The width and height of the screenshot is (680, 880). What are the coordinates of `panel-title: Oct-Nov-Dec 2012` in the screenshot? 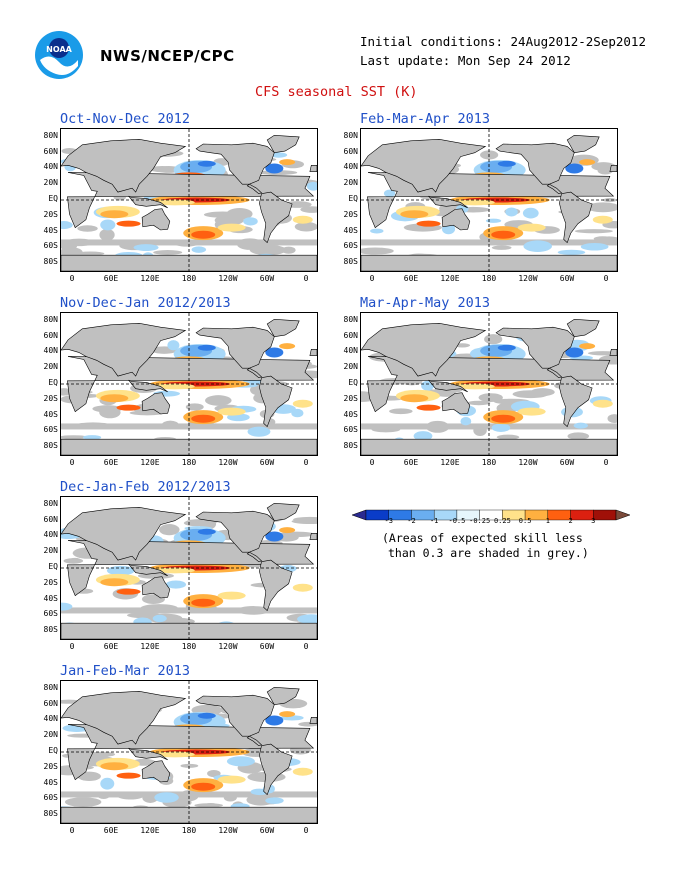 It's located at (125, 119).